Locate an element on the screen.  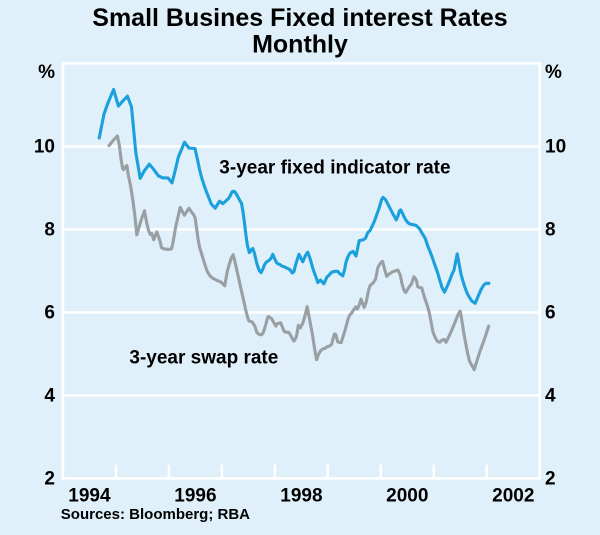
svg-text:Small Busines Fixed interest R: Small Busines Fixed interest Rates is located at coordinates (299, 18).